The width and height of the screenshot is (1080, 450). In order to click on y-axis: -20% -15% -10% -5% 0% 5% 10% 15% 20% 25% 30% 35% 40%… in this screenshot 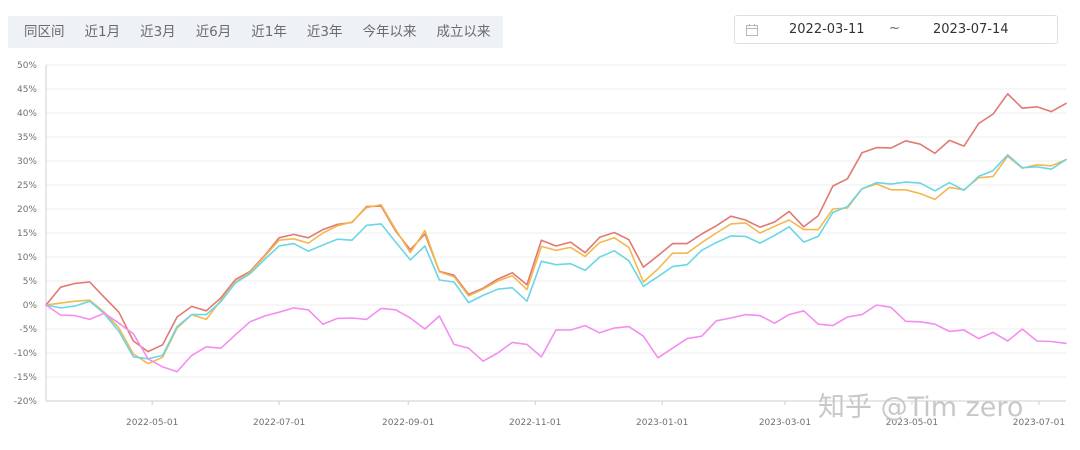, I will do `click(30, 234)`.